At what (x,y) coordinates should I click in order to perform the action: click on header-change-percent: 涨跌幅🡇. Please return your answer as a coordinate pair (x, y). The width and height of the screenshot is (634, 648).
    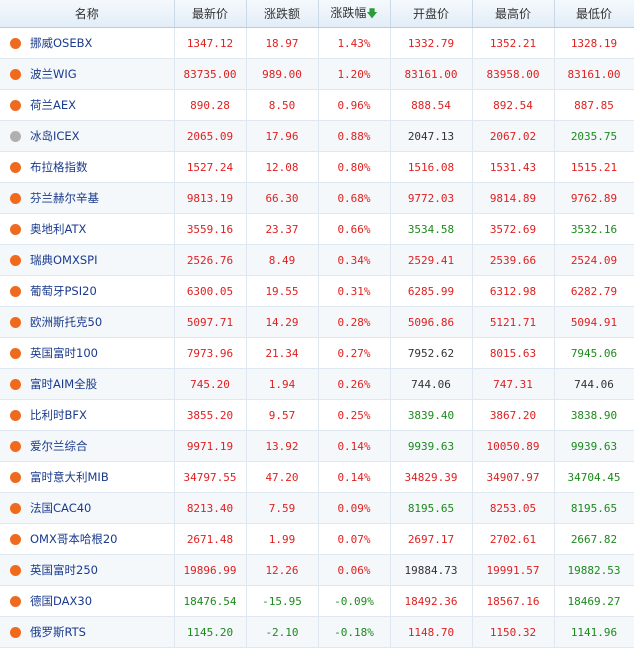
    Looking at the image, I should click on (354, 14).